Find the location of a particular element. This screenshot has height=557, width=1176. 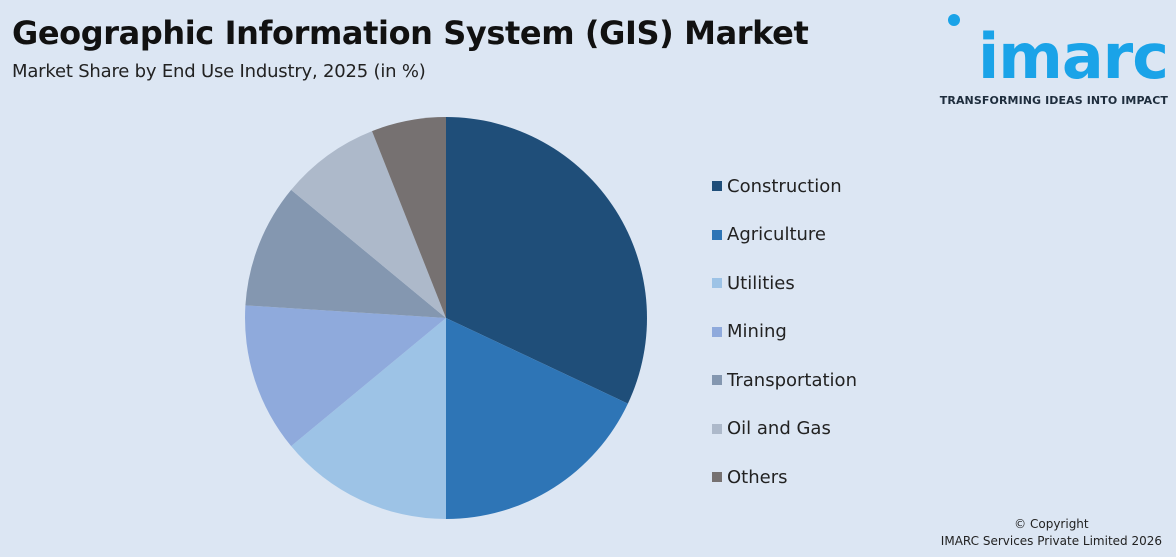

pie-slice-utilities is located at coordinates (368, 418).